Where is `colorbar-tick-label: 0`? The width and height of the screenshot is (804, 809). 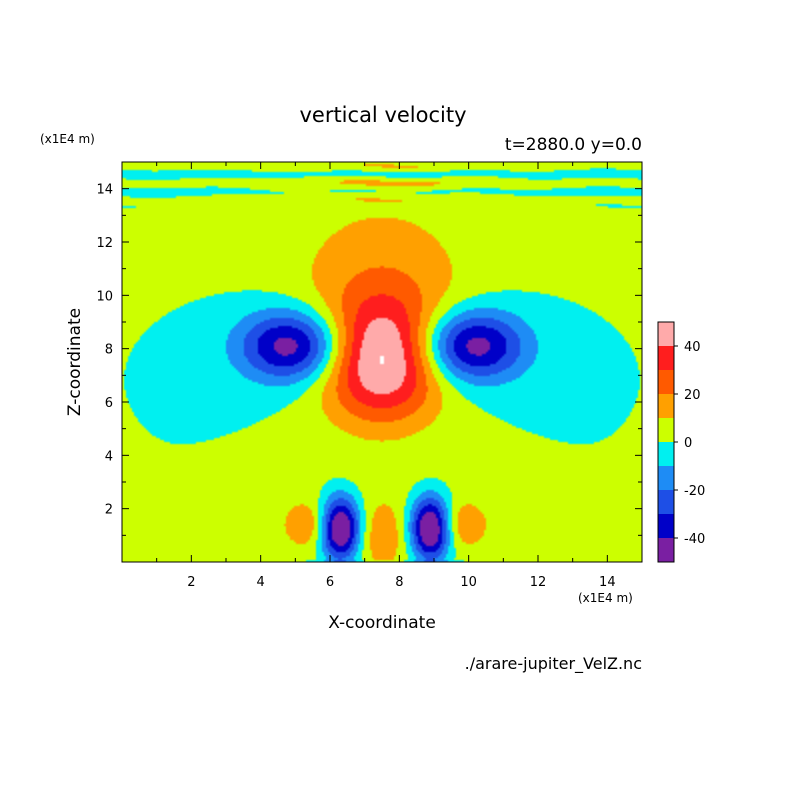 colorbar-tick-label: 0 is located at coordinates (688, 443).